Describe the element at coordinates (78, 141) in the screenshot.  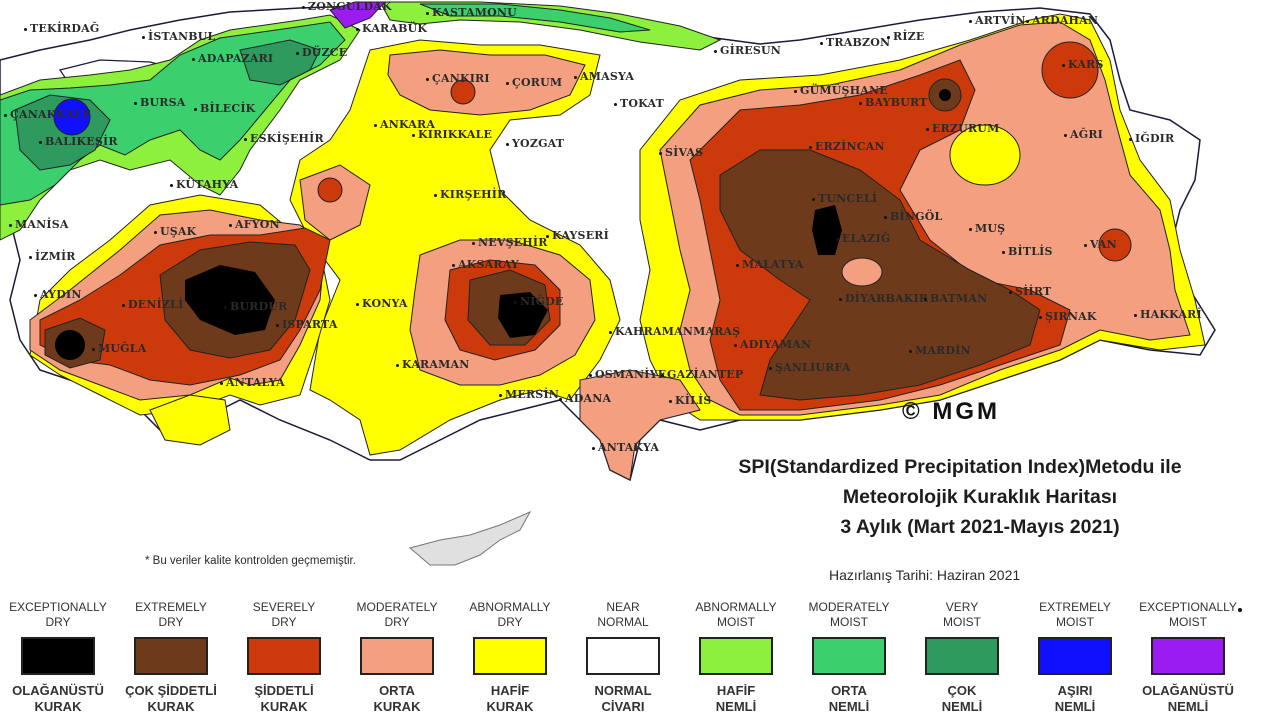
I see `city-label: BALIKESİR` at that location.